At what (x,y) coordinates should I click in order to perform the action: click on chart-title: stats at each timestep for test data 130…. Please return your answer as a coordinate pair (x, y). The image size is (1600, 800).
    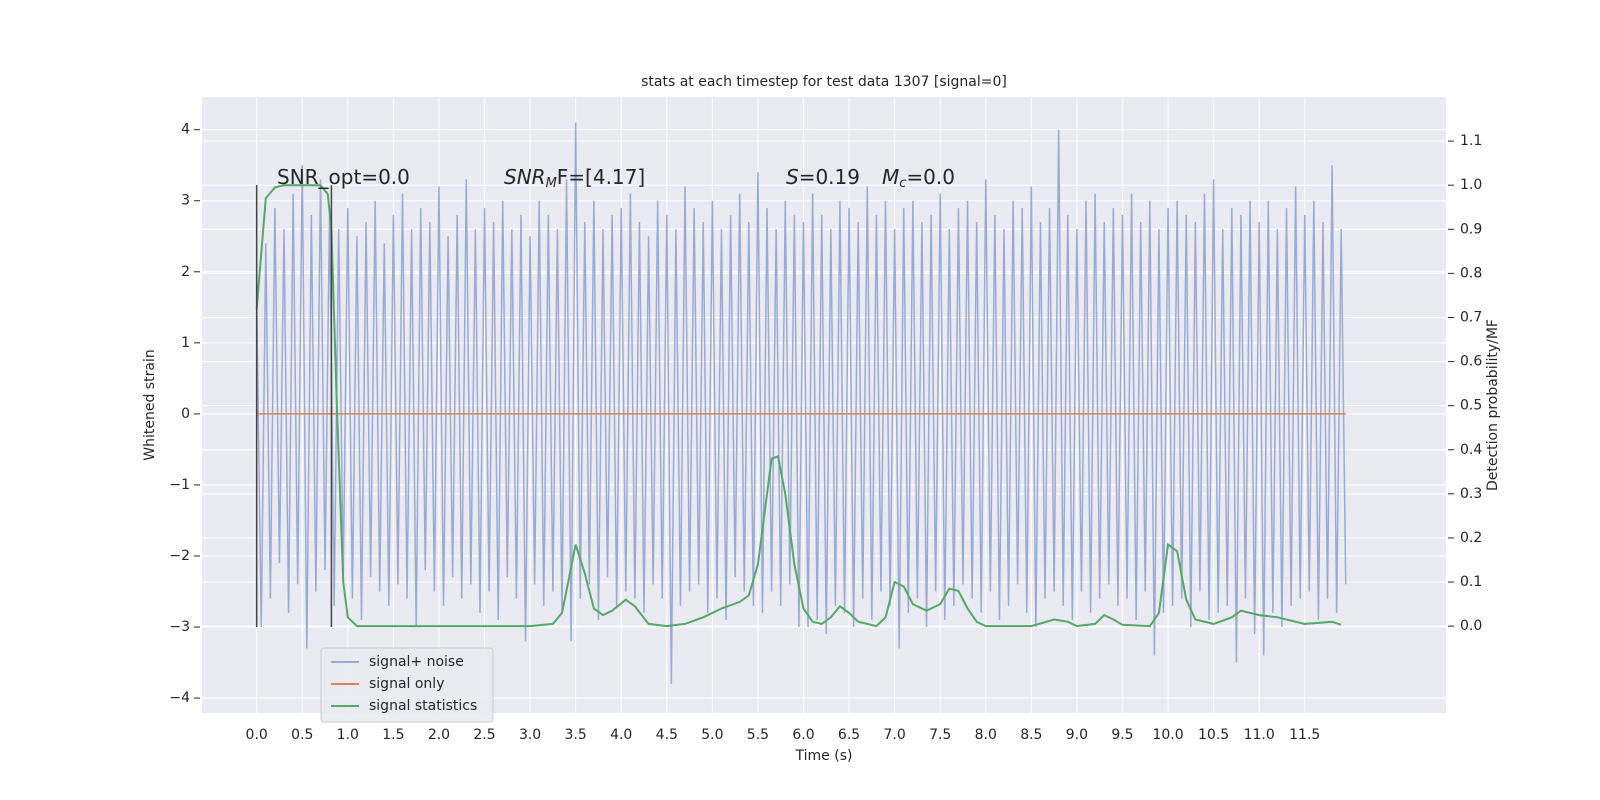
    Looking at the image, I should click on (824, 82).